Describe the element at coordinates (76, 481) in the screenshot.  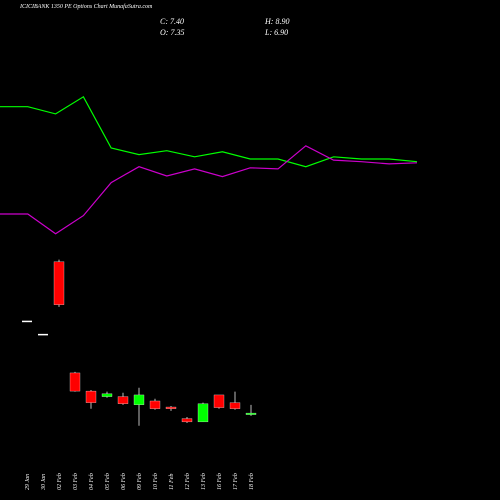
I see `x-tick-label: 03 Feb` at that location.